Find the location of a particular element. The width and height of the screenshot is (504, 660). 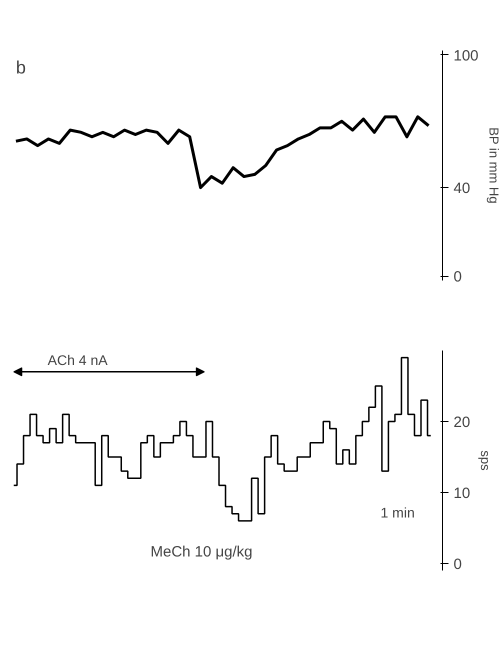

y-axis-title: sps is located at coordinates (486, 461).